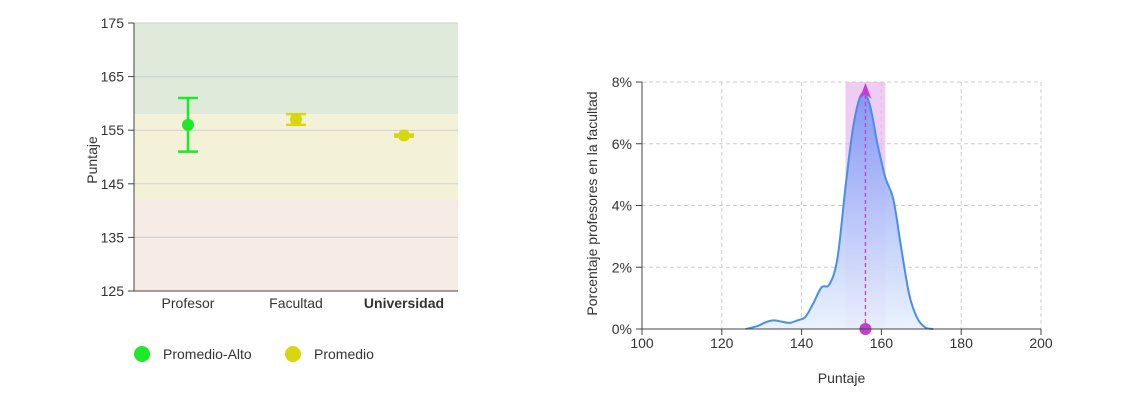 The width and height of the screenshot is (1122, 403). I want to click on legend-item-1: Promedio, so click(329, 354).